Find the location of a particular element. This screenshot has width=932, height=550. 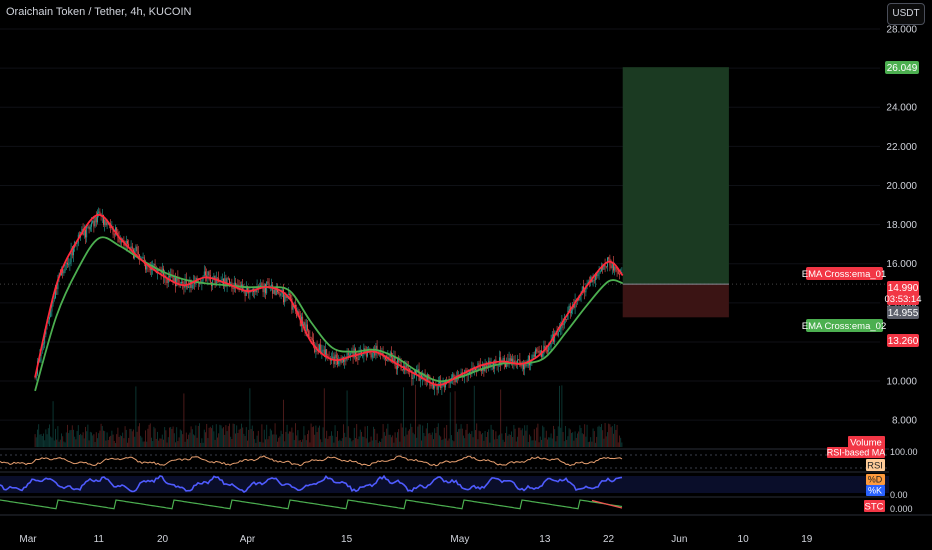

time-axis: Mar 11 20 Apr 15 May 13 22 Jun 10 19 is located at coordinates (415, 539).